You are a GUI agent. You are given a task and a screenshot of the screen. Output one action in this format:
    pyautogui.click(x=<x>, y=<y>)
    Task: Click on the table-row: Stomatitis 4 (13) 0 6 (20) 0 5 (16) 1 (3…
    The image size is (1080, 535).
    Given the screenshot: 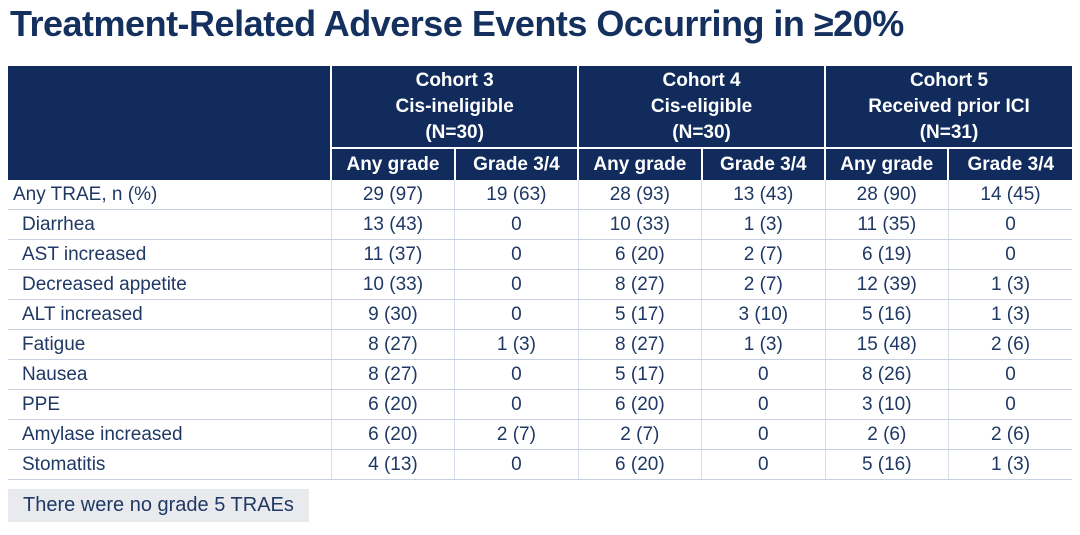 What is the action you would take?
    pyautogui.click(x=540, y=464)
    